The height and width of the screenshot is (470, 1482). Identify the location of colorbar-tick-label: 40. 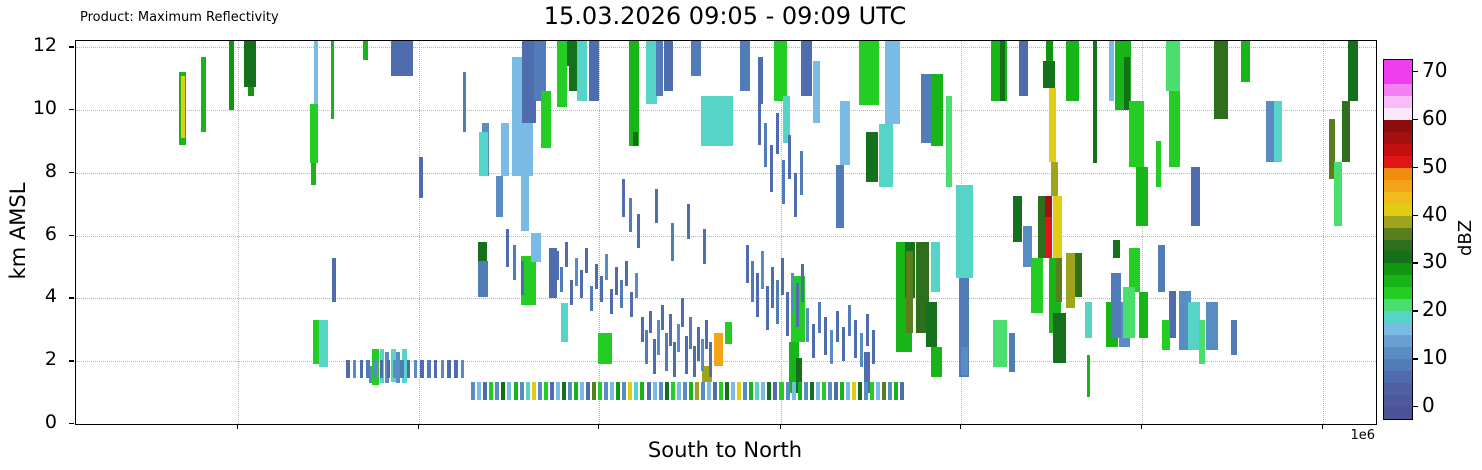
(1435, 213).